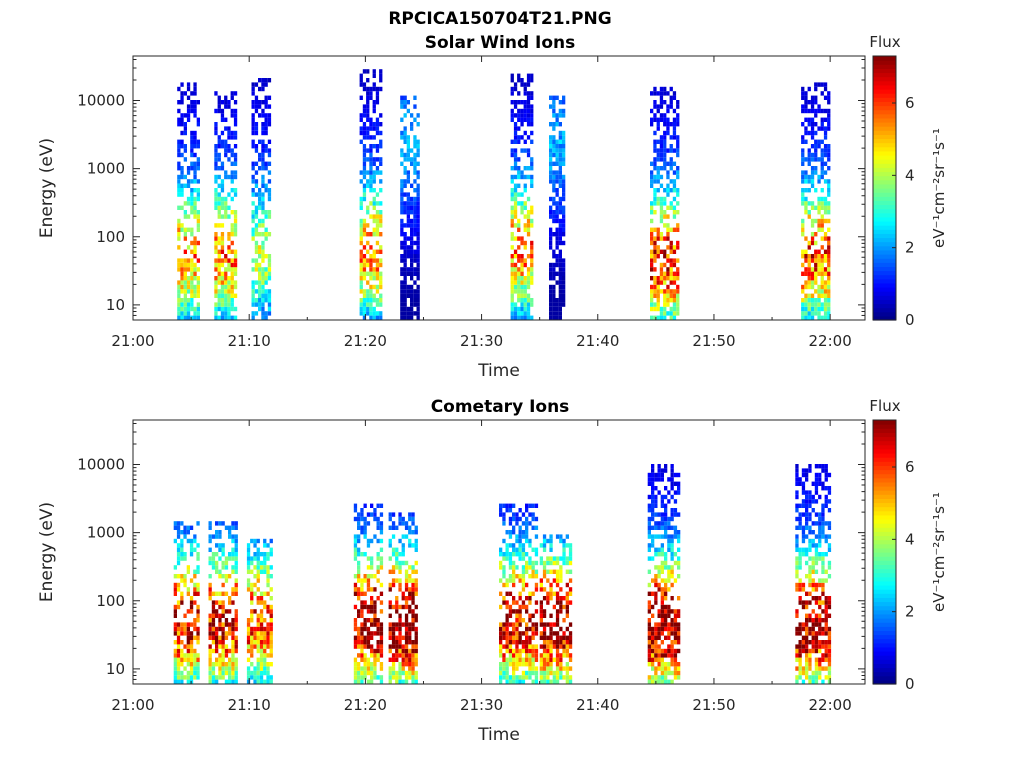 The height and width of the screenshot is (772, 1024). Describe the element at coordinates (884, 188) in the screenshot. I see `colorbar-frame` at that location.